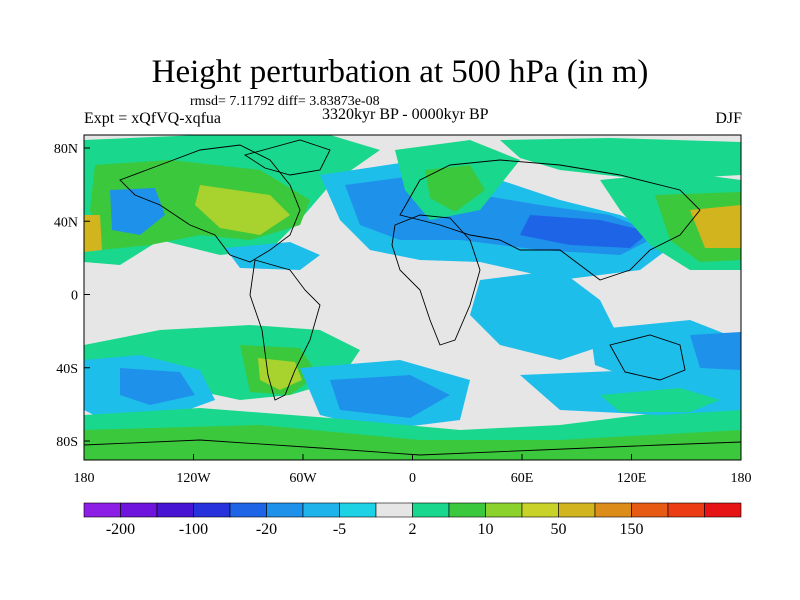 The image size is (800, 600). I want to click on experiment-label: Expt = xQfVQ-xqfua, so click(152, 118).